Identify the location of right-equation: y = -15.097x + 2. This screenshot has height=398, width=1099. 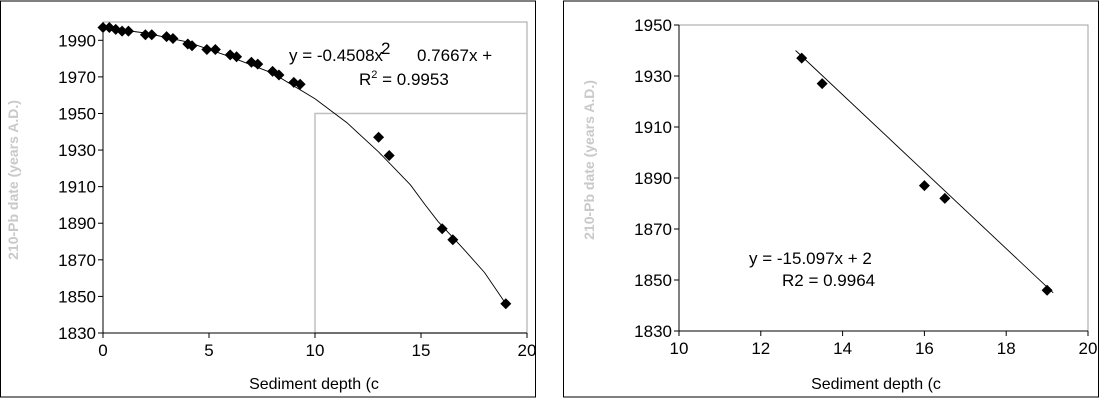
(810, 258).